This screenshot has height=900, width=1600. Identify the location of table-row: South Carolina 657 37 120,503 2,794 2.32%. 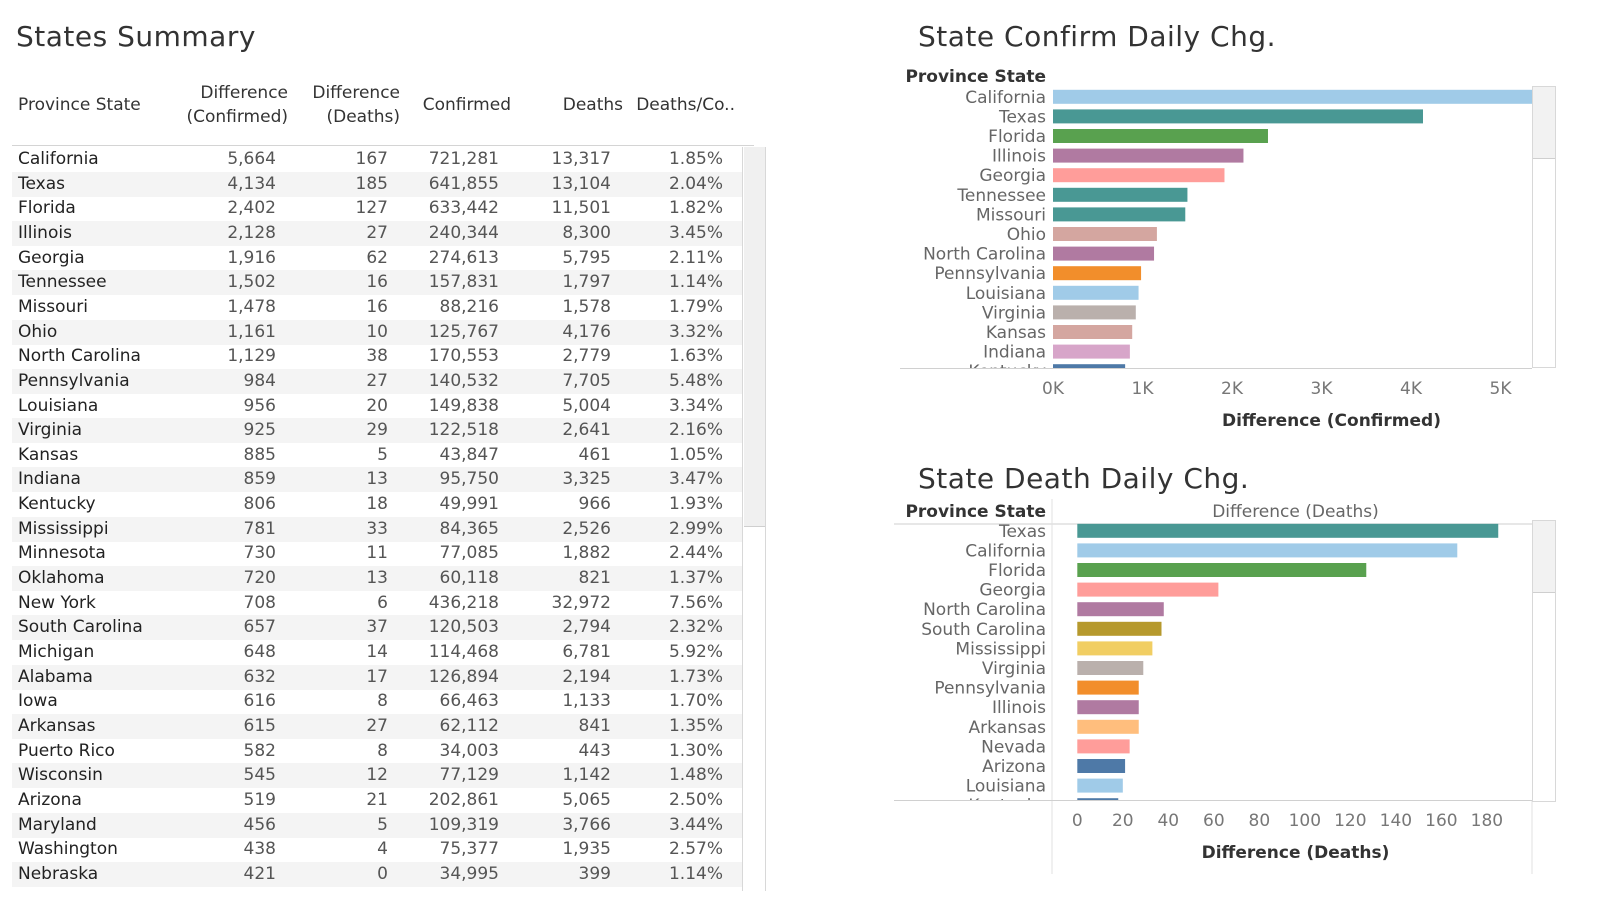
(382, 628).